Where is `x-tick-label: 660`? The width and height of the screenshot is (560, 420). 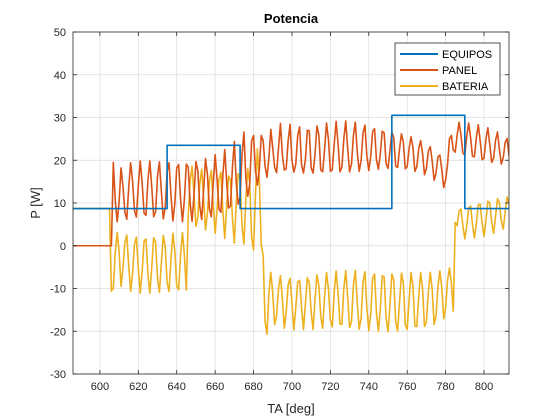 x-tick-label: 660 is located at coordinates (215, 387).